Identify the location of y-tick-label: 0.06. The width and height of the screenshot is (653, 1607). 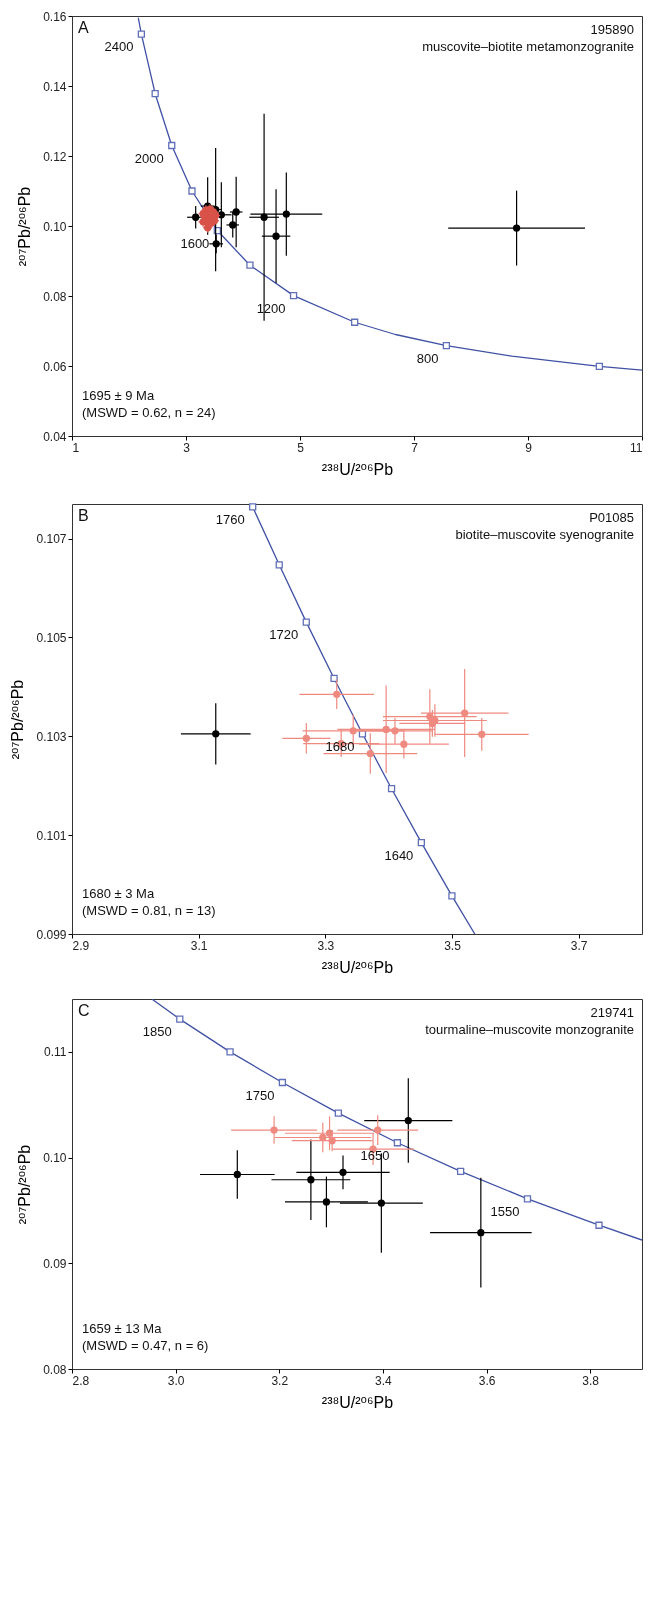
(55, 366).